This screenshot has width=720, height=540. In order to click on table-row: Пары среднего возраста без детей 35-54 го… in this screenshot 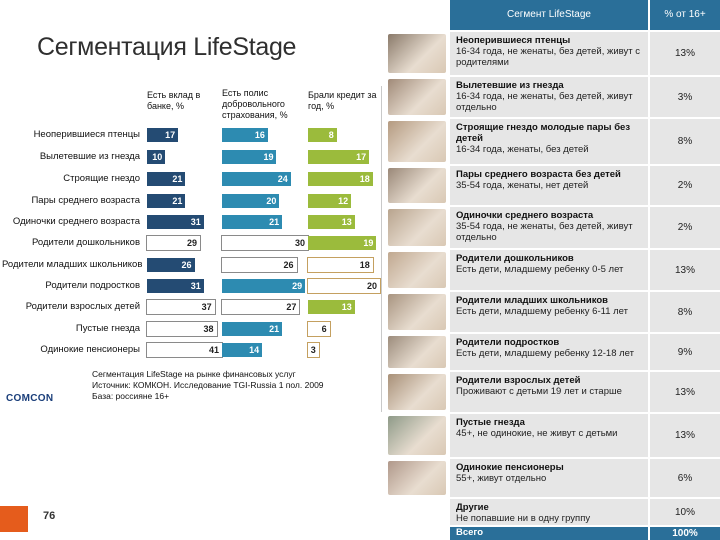, I will do `click(554, 185)`.